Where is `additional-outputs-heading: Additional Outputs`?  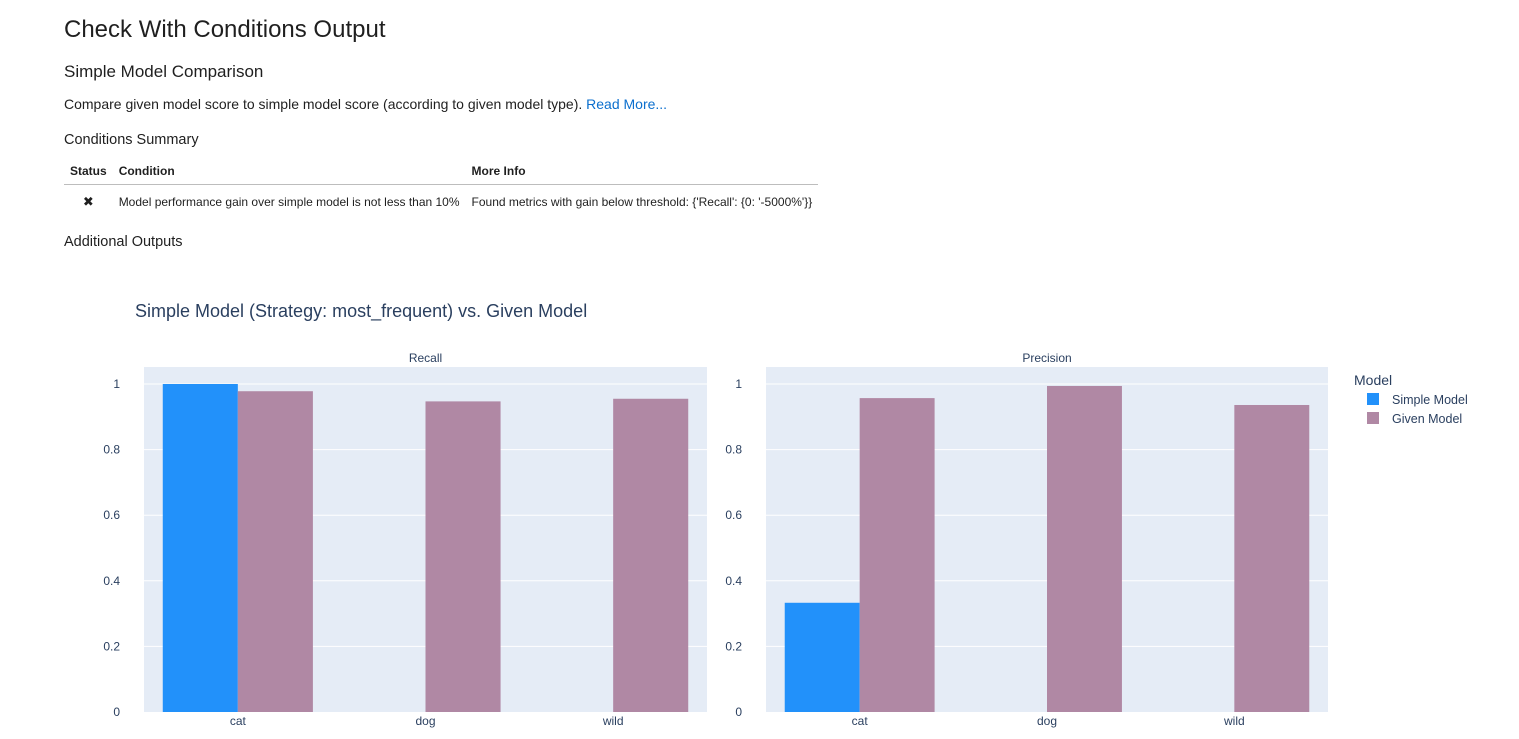
additional-outputs-heading: Additional Outputs is located at coordinates (123, 242).